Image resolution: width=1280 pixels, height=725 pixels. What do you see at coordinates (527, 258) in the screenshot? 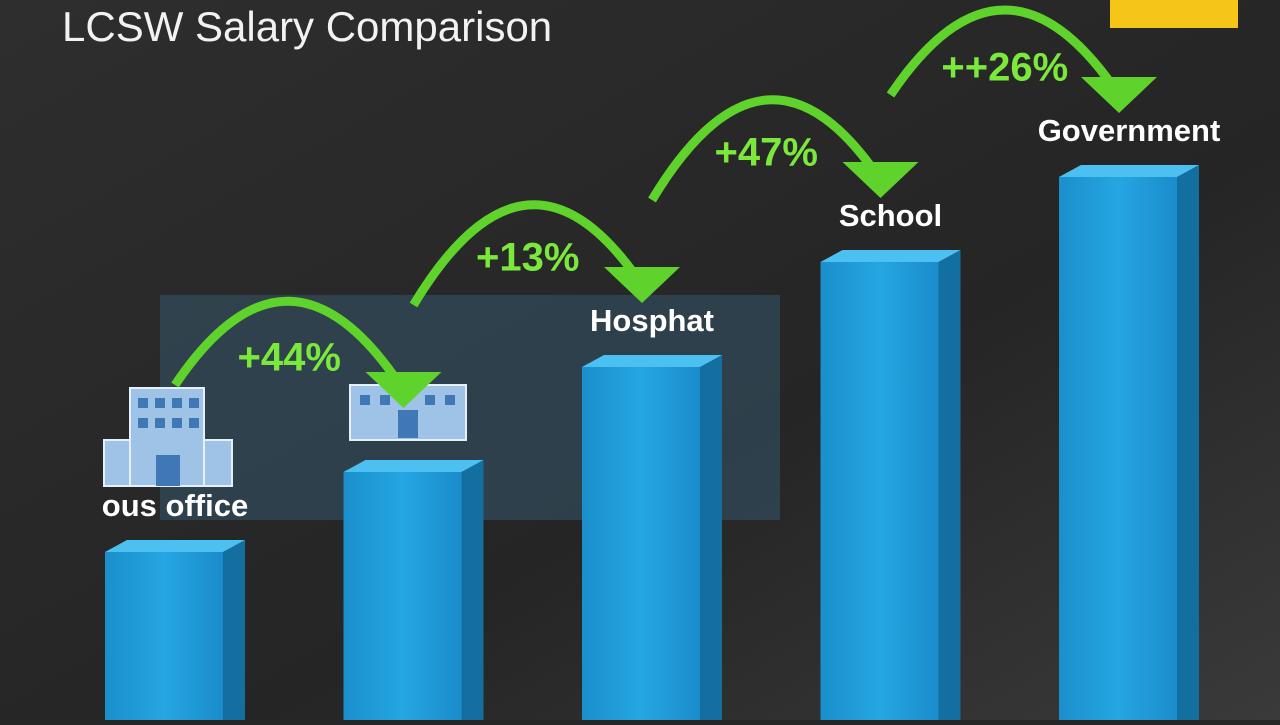
I see `change-label: +13%` at bounding box center [527, 258].